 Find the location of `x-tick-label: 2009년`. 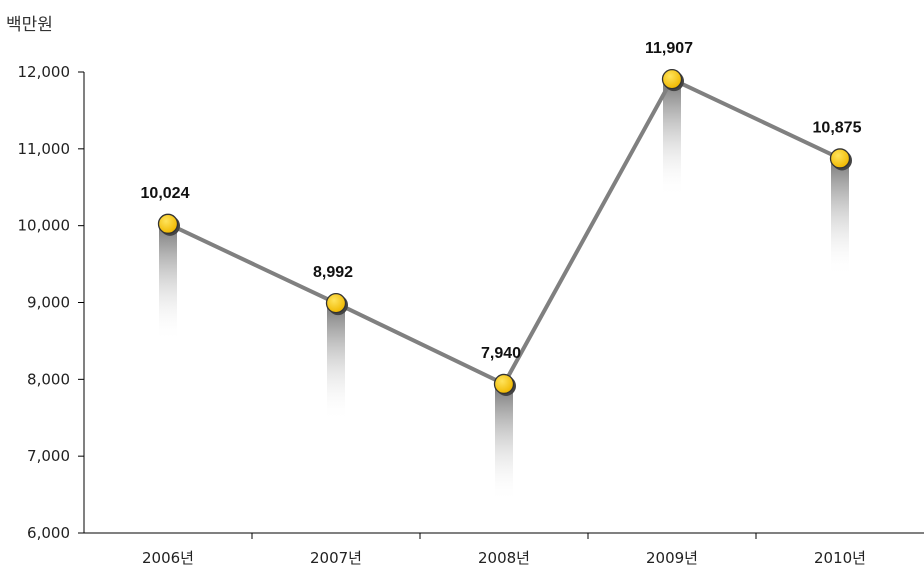

x-tick-label: 2009년 is located at coordinates (672, 558).